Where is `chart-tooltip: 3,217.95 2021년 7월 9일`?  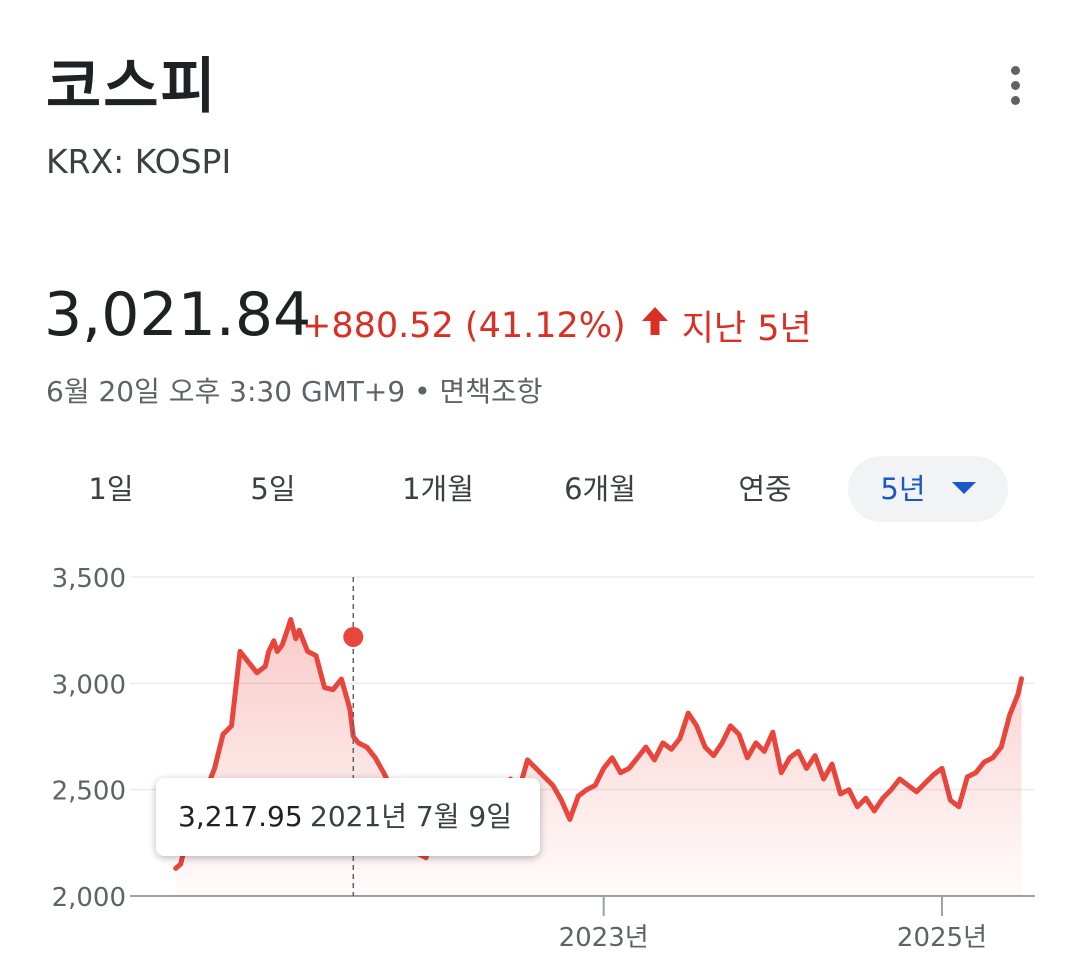
chart-tooltip: 3,217.95 2021년 7월 9일 is located at coordinates (348, 817).